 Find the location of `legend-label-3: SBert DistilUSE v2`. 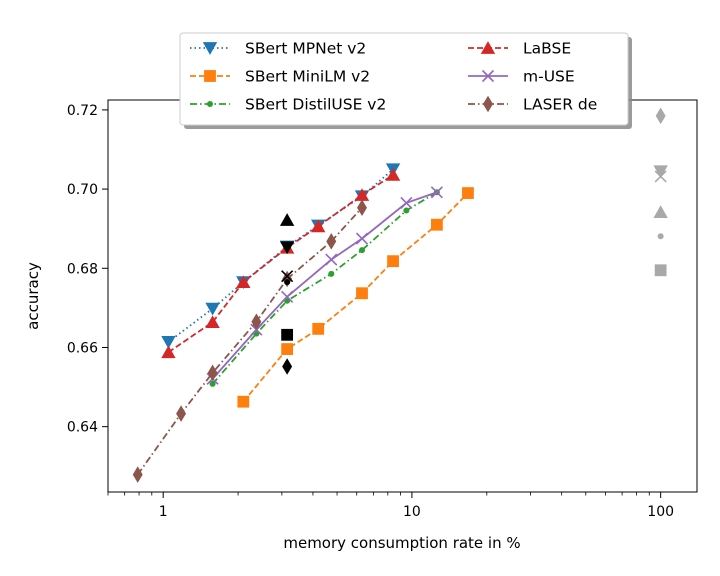

legend-label-3: SBert DistilUSE v2 is located at coordinates (315, 105).